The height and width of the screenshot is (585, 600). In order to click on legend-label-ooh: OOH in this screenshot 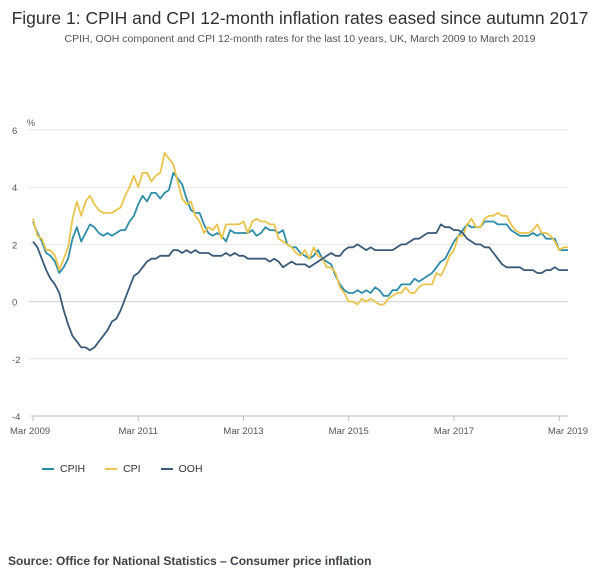, I will do `click(190, 469)`.